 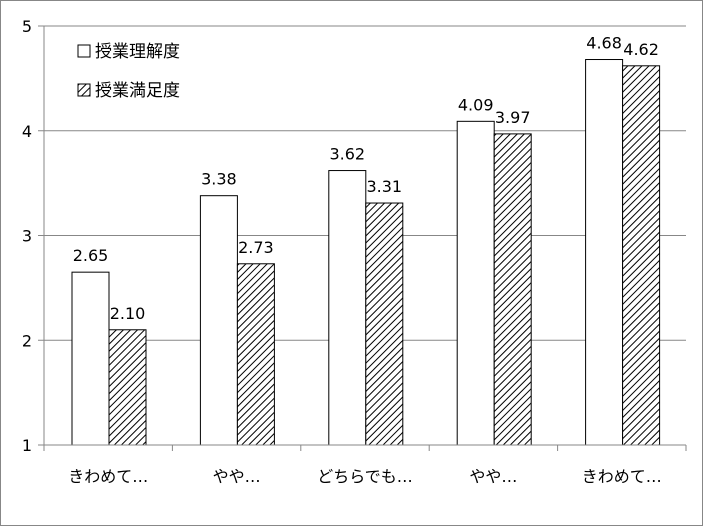 What do you see at coordinates (27, 26) in the screenshot?
I see `y-tick-label: 5` at bounding box center [27, 26].